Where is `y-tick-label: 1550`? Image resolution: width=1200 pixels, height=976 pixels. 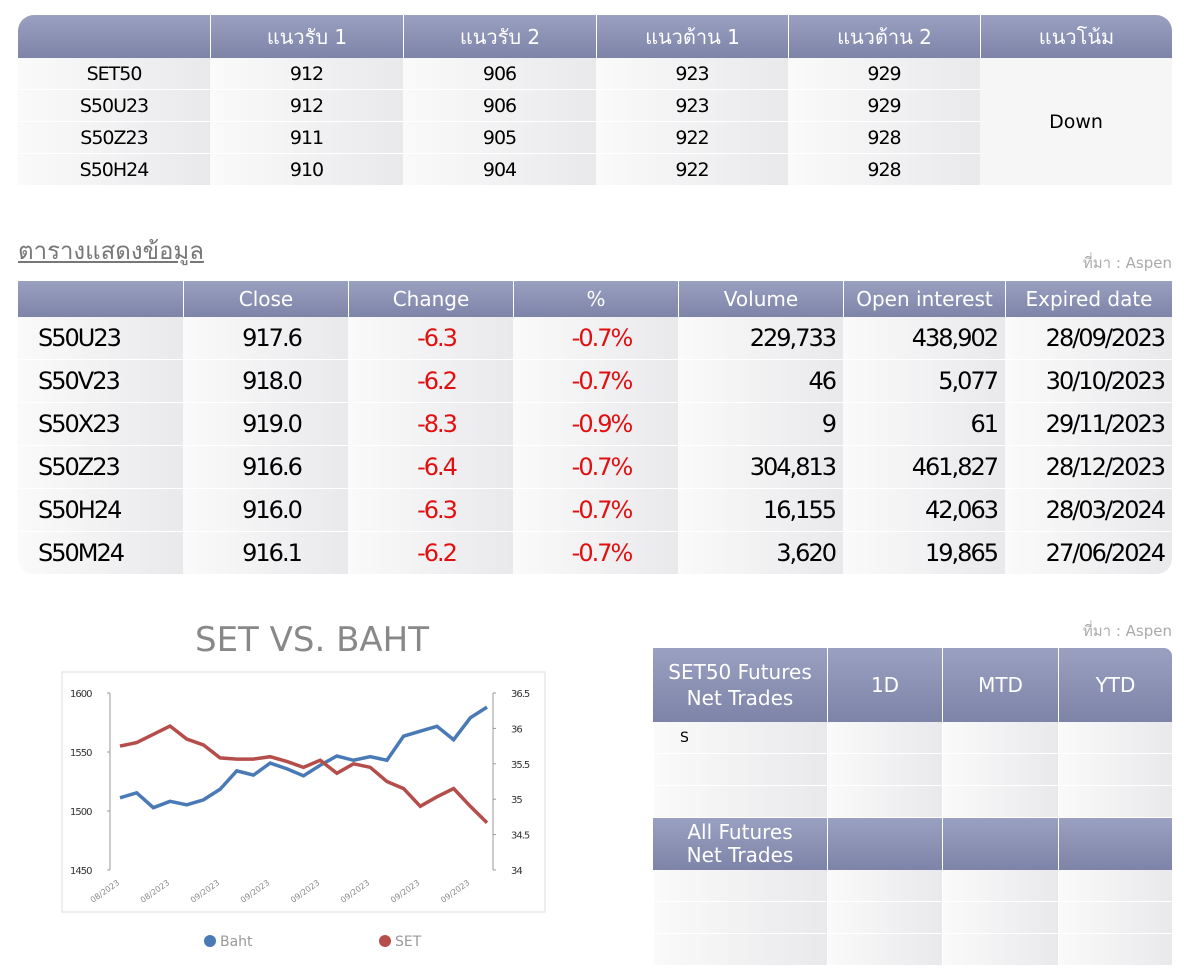 y-tick-label: 1550 is located at coordinates (81, 753).